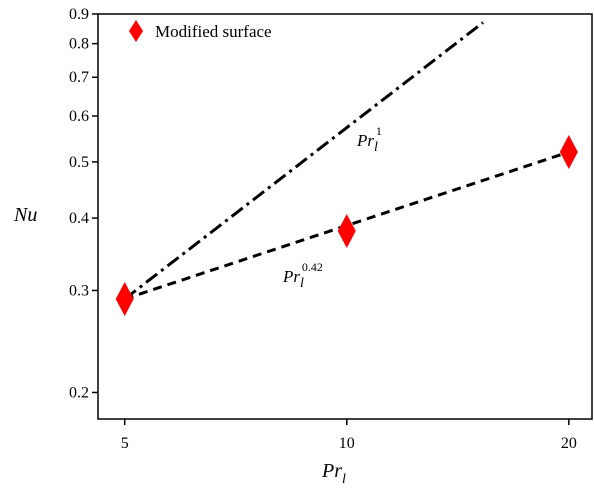 This screenshot has height=488, width=594. I want to click on x-axis-title: Prl, so click(333, 473).